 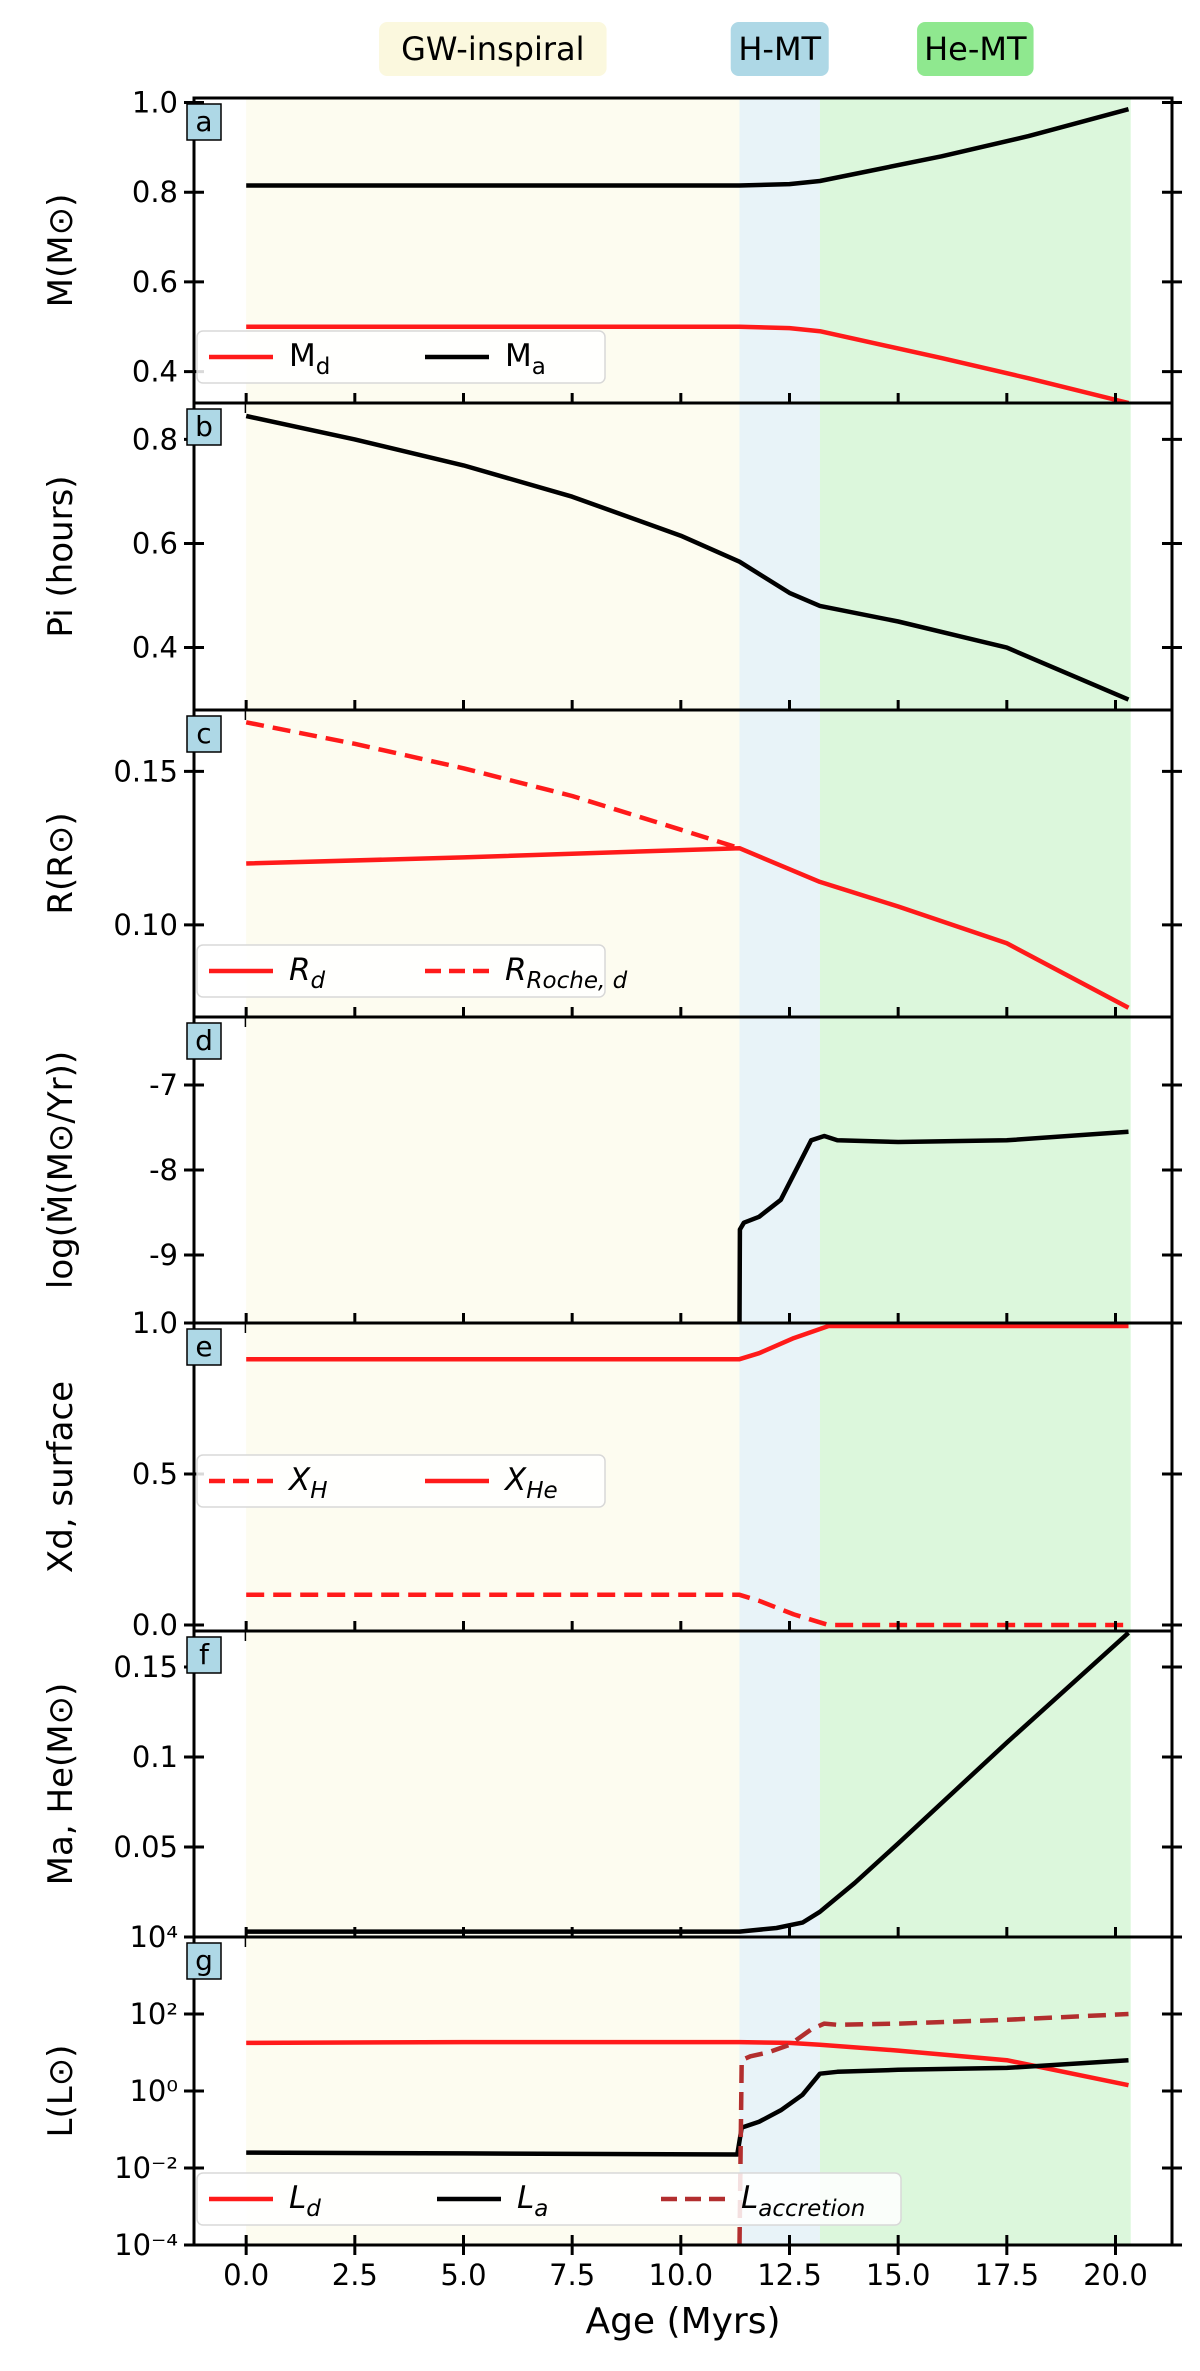 I want to click on x-tick-label: 7.5, so click(x=572, y=2275).